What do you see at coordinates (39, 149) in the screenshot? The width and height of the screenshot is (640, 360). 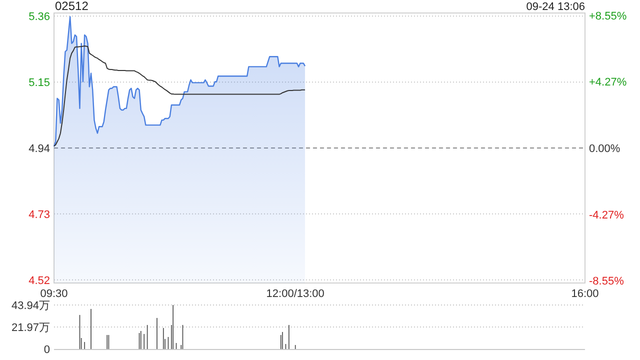 I see `y-tick-label: 4.94` at bounding box center [39, 149].